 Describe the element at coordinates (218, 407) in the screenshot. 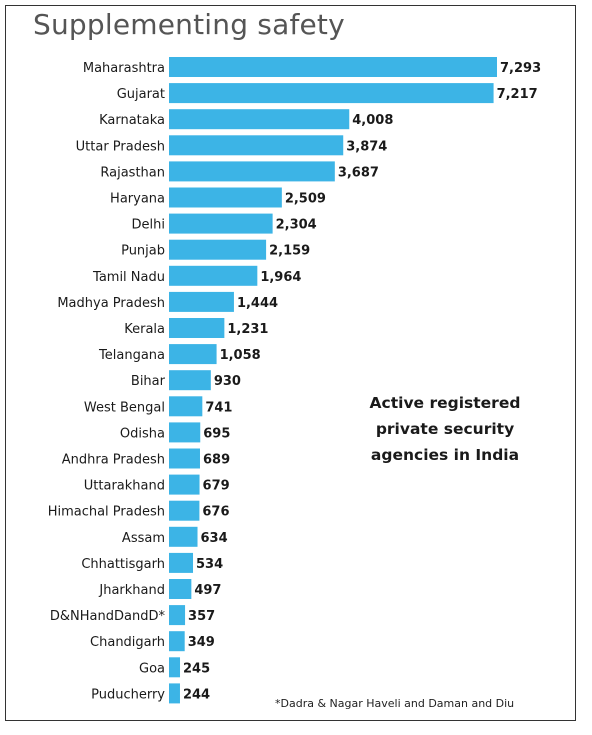

I see `value-label: 741` at that location.